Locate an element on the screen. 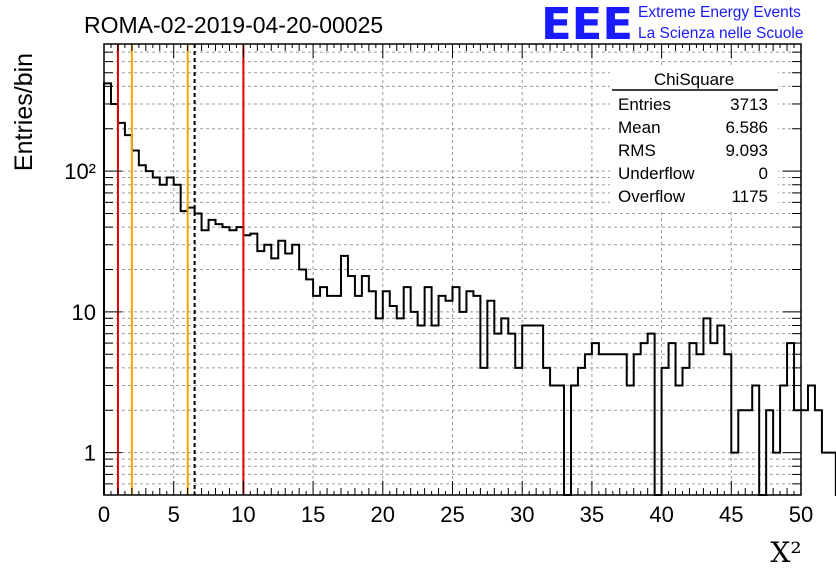 The height and width of the screenshot is (572, 836). stats-label: Entries is located at coordinates (644, 104).